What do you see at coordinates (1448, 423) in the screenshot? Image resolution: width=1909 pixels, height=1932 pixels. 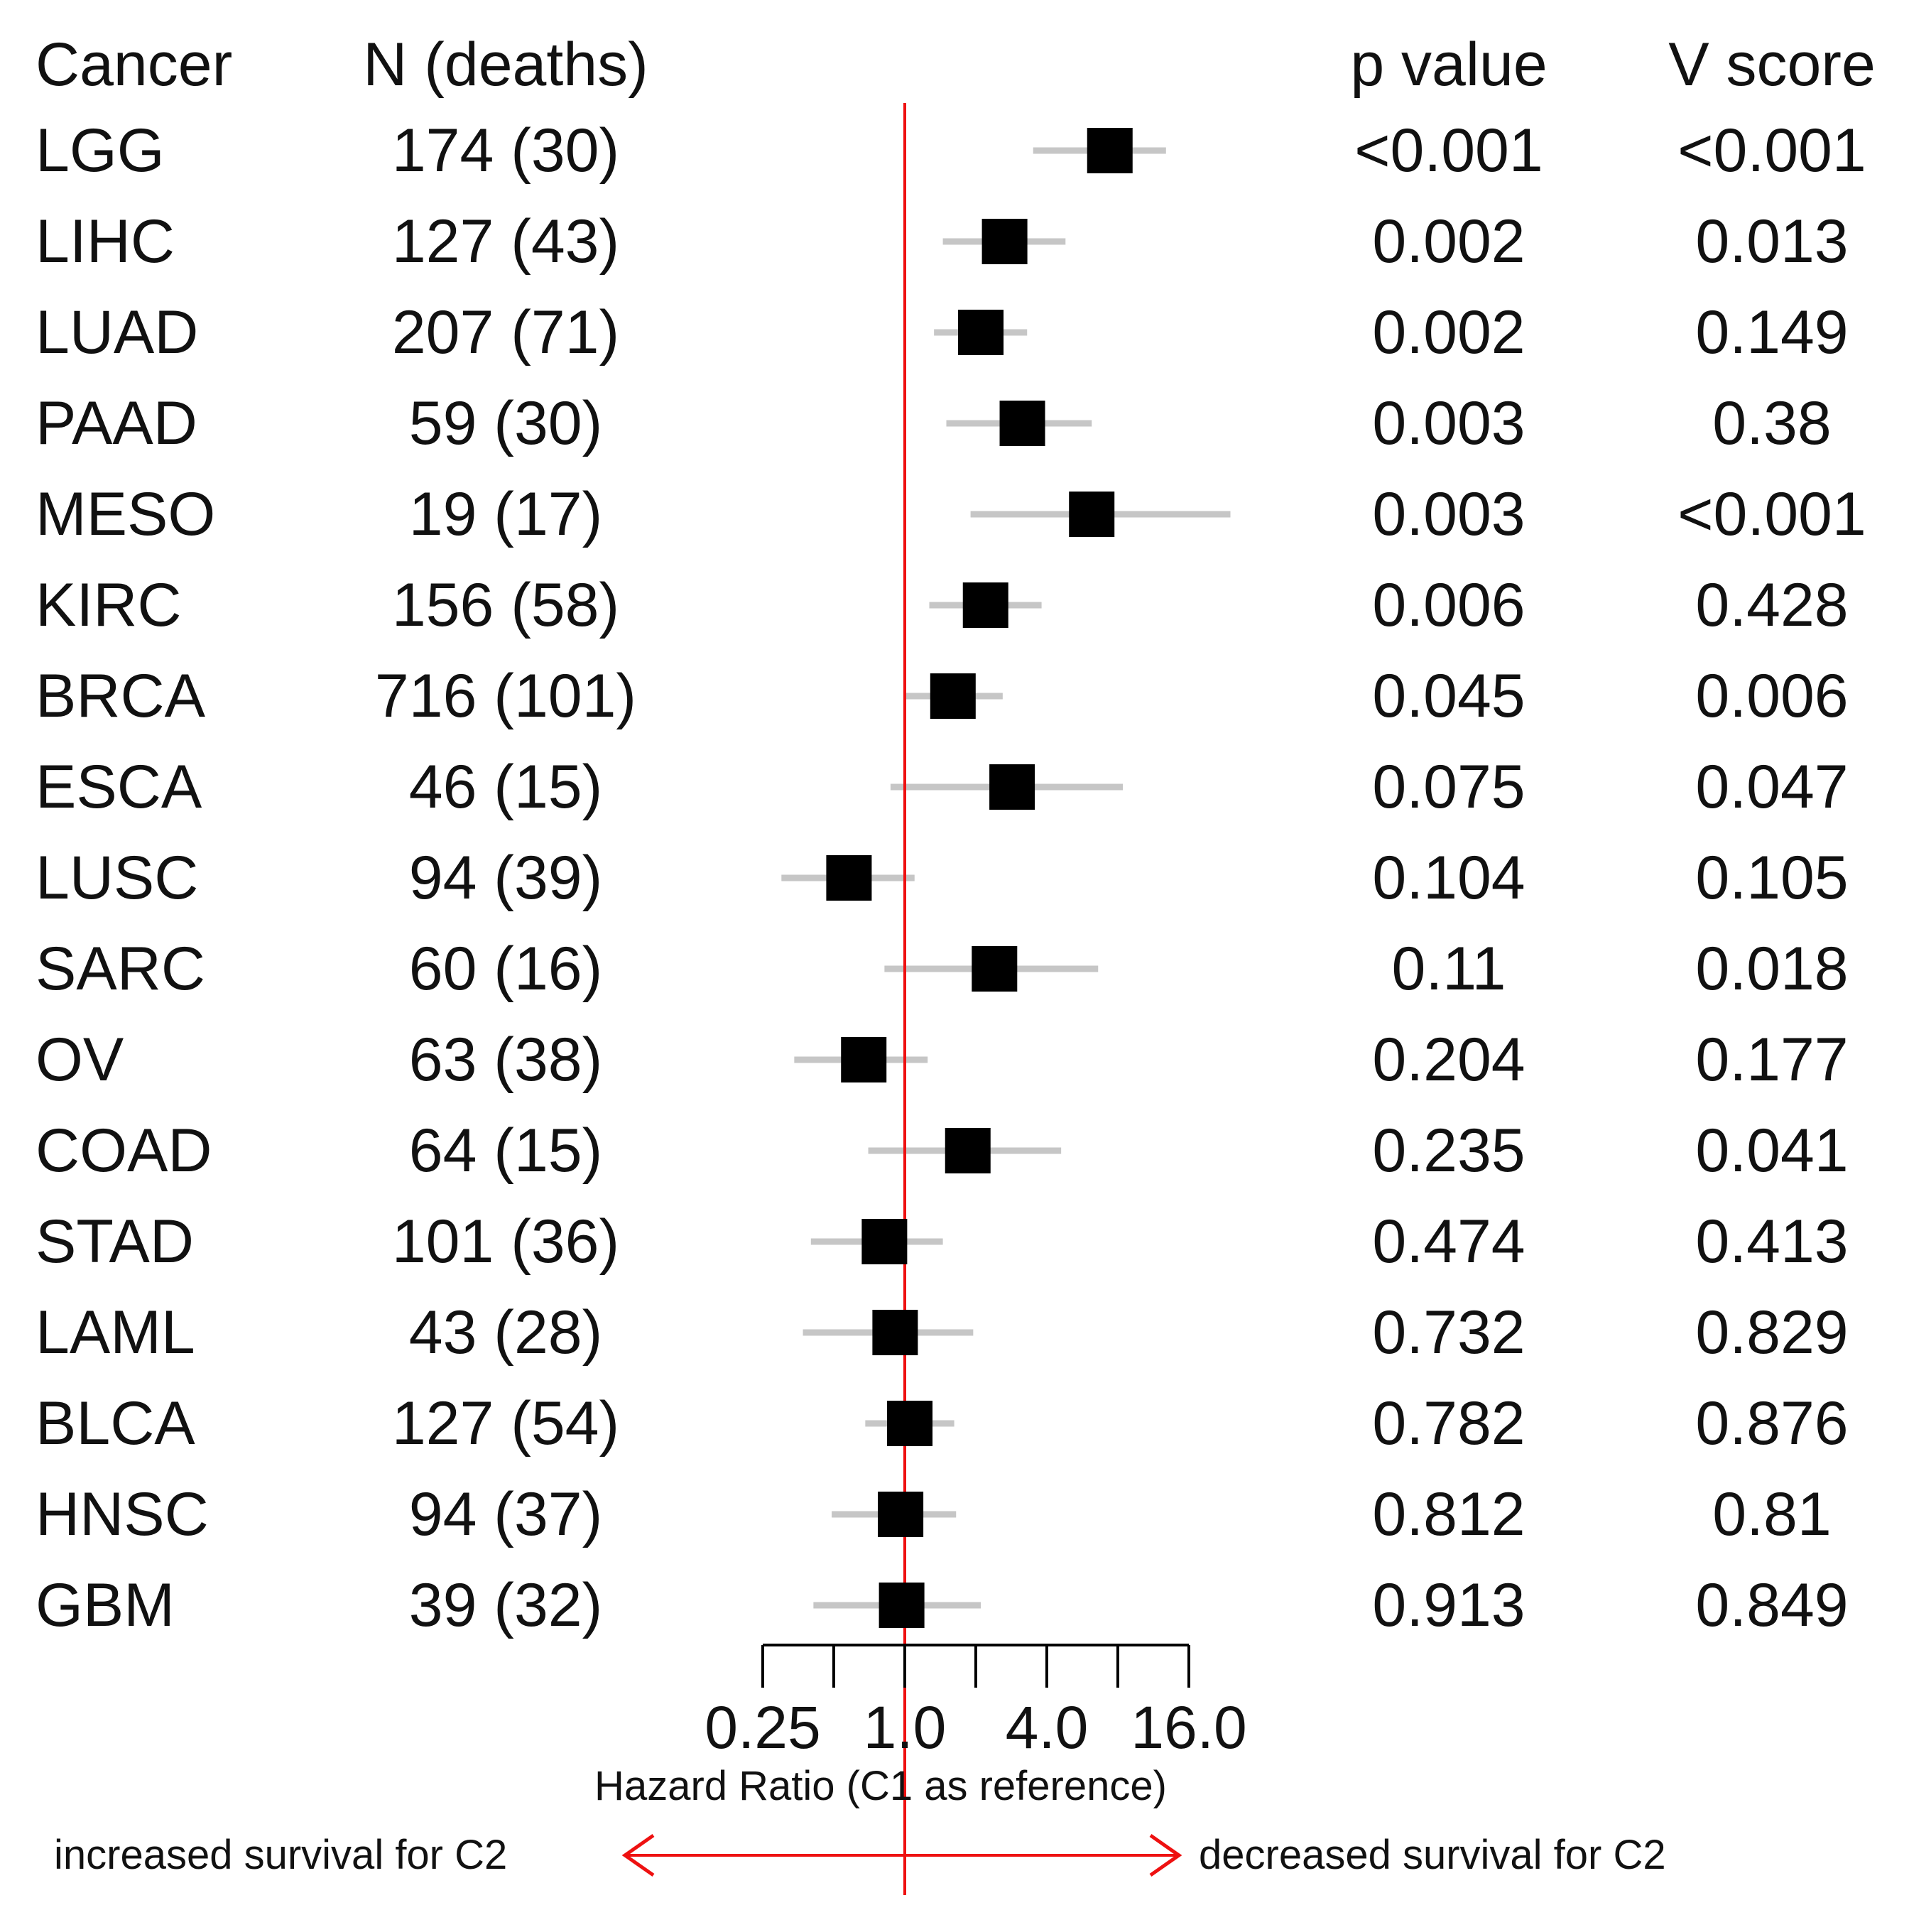 I see `row-p-value-paad: 0.003` at bounding box center [1448, 423].